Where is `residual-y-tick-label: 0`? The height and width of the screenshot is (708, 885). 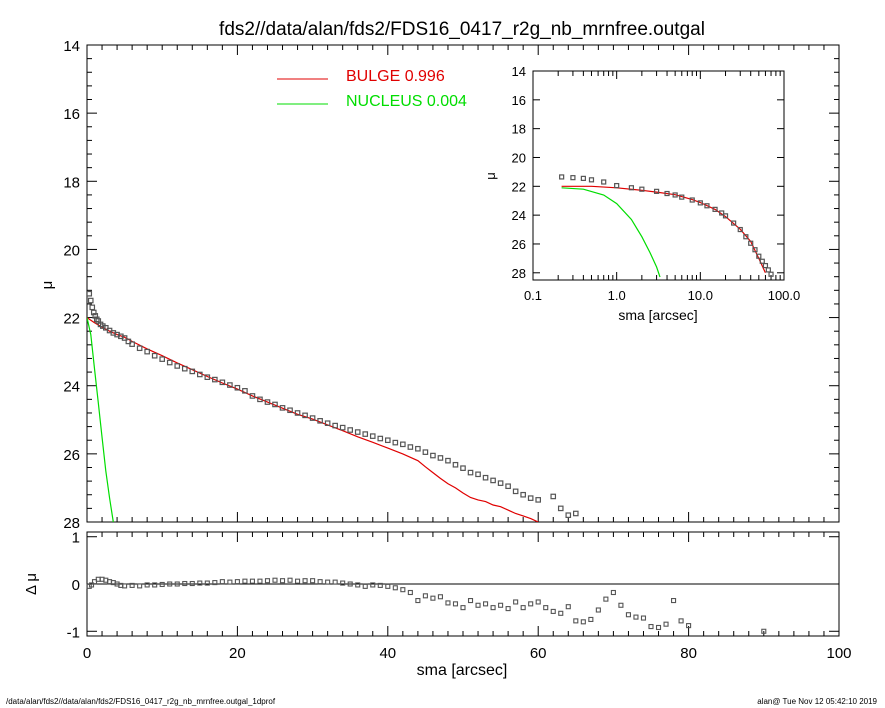
residual-y-tick-label: 0 is located at coordinates (76, 585).